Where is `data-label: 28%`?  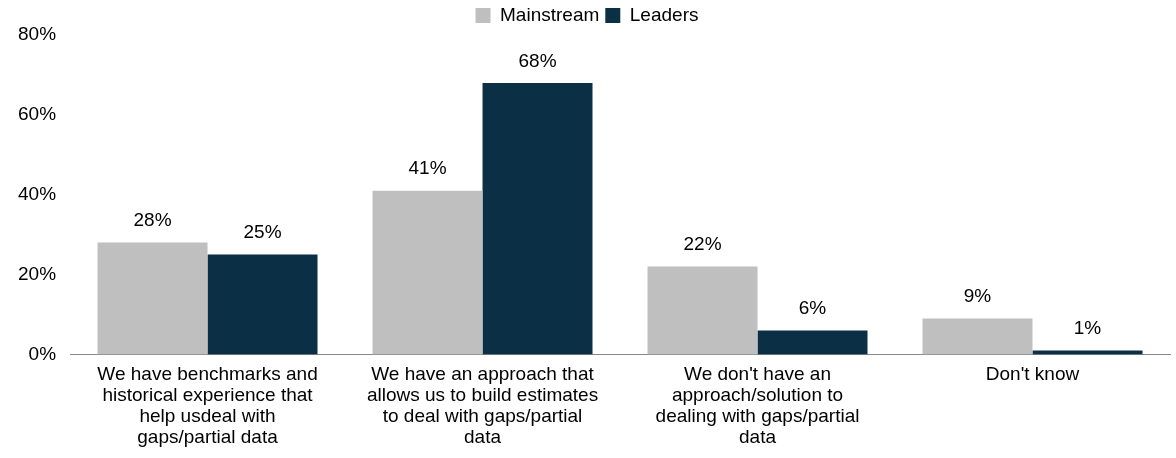
data-label: 28% is located at coordinates (152, 220).